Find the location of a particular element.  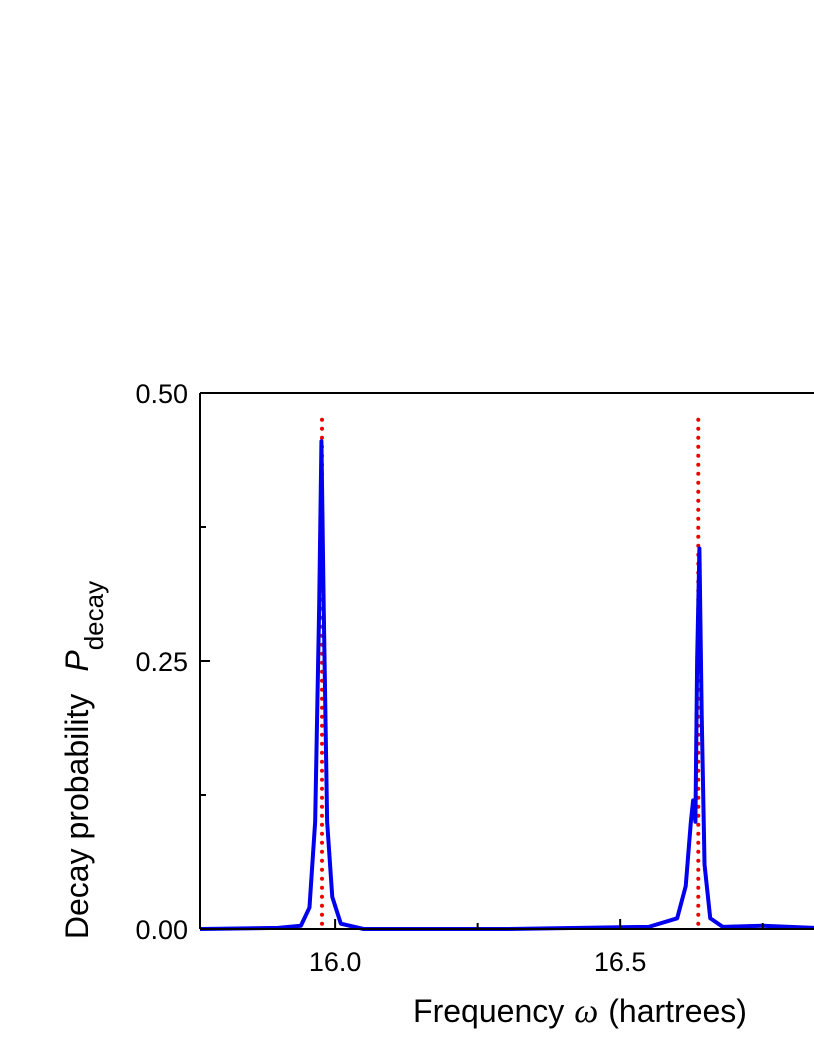

y-label-subscript: decay is located at coordinates (94, 615).